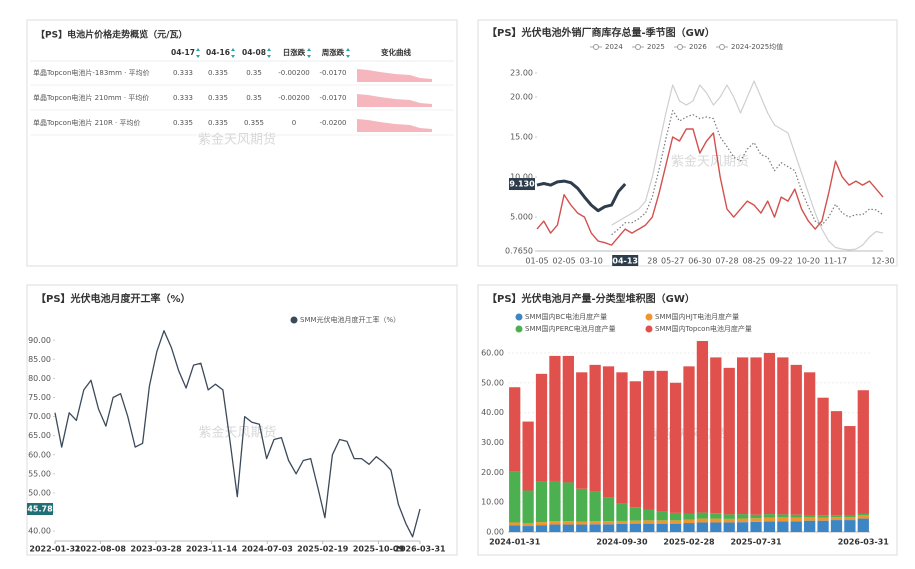 This screenshot has width=915, height=569. Describe the element at coordinates (566, 316) in the screenshot. I see `legend-label: SMM国内BC电池月度产量` at that location.